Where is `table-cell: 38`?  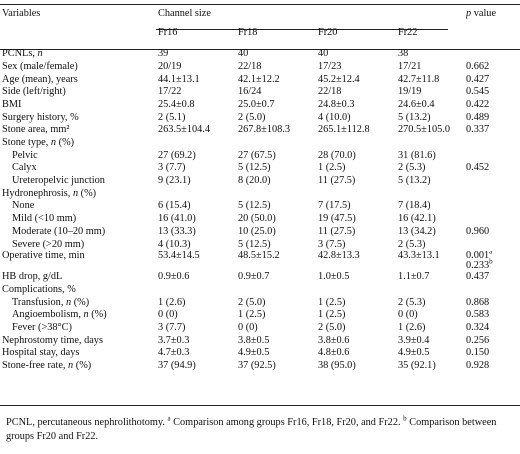
table-cell: 38 is located at coordinates (403, 54).